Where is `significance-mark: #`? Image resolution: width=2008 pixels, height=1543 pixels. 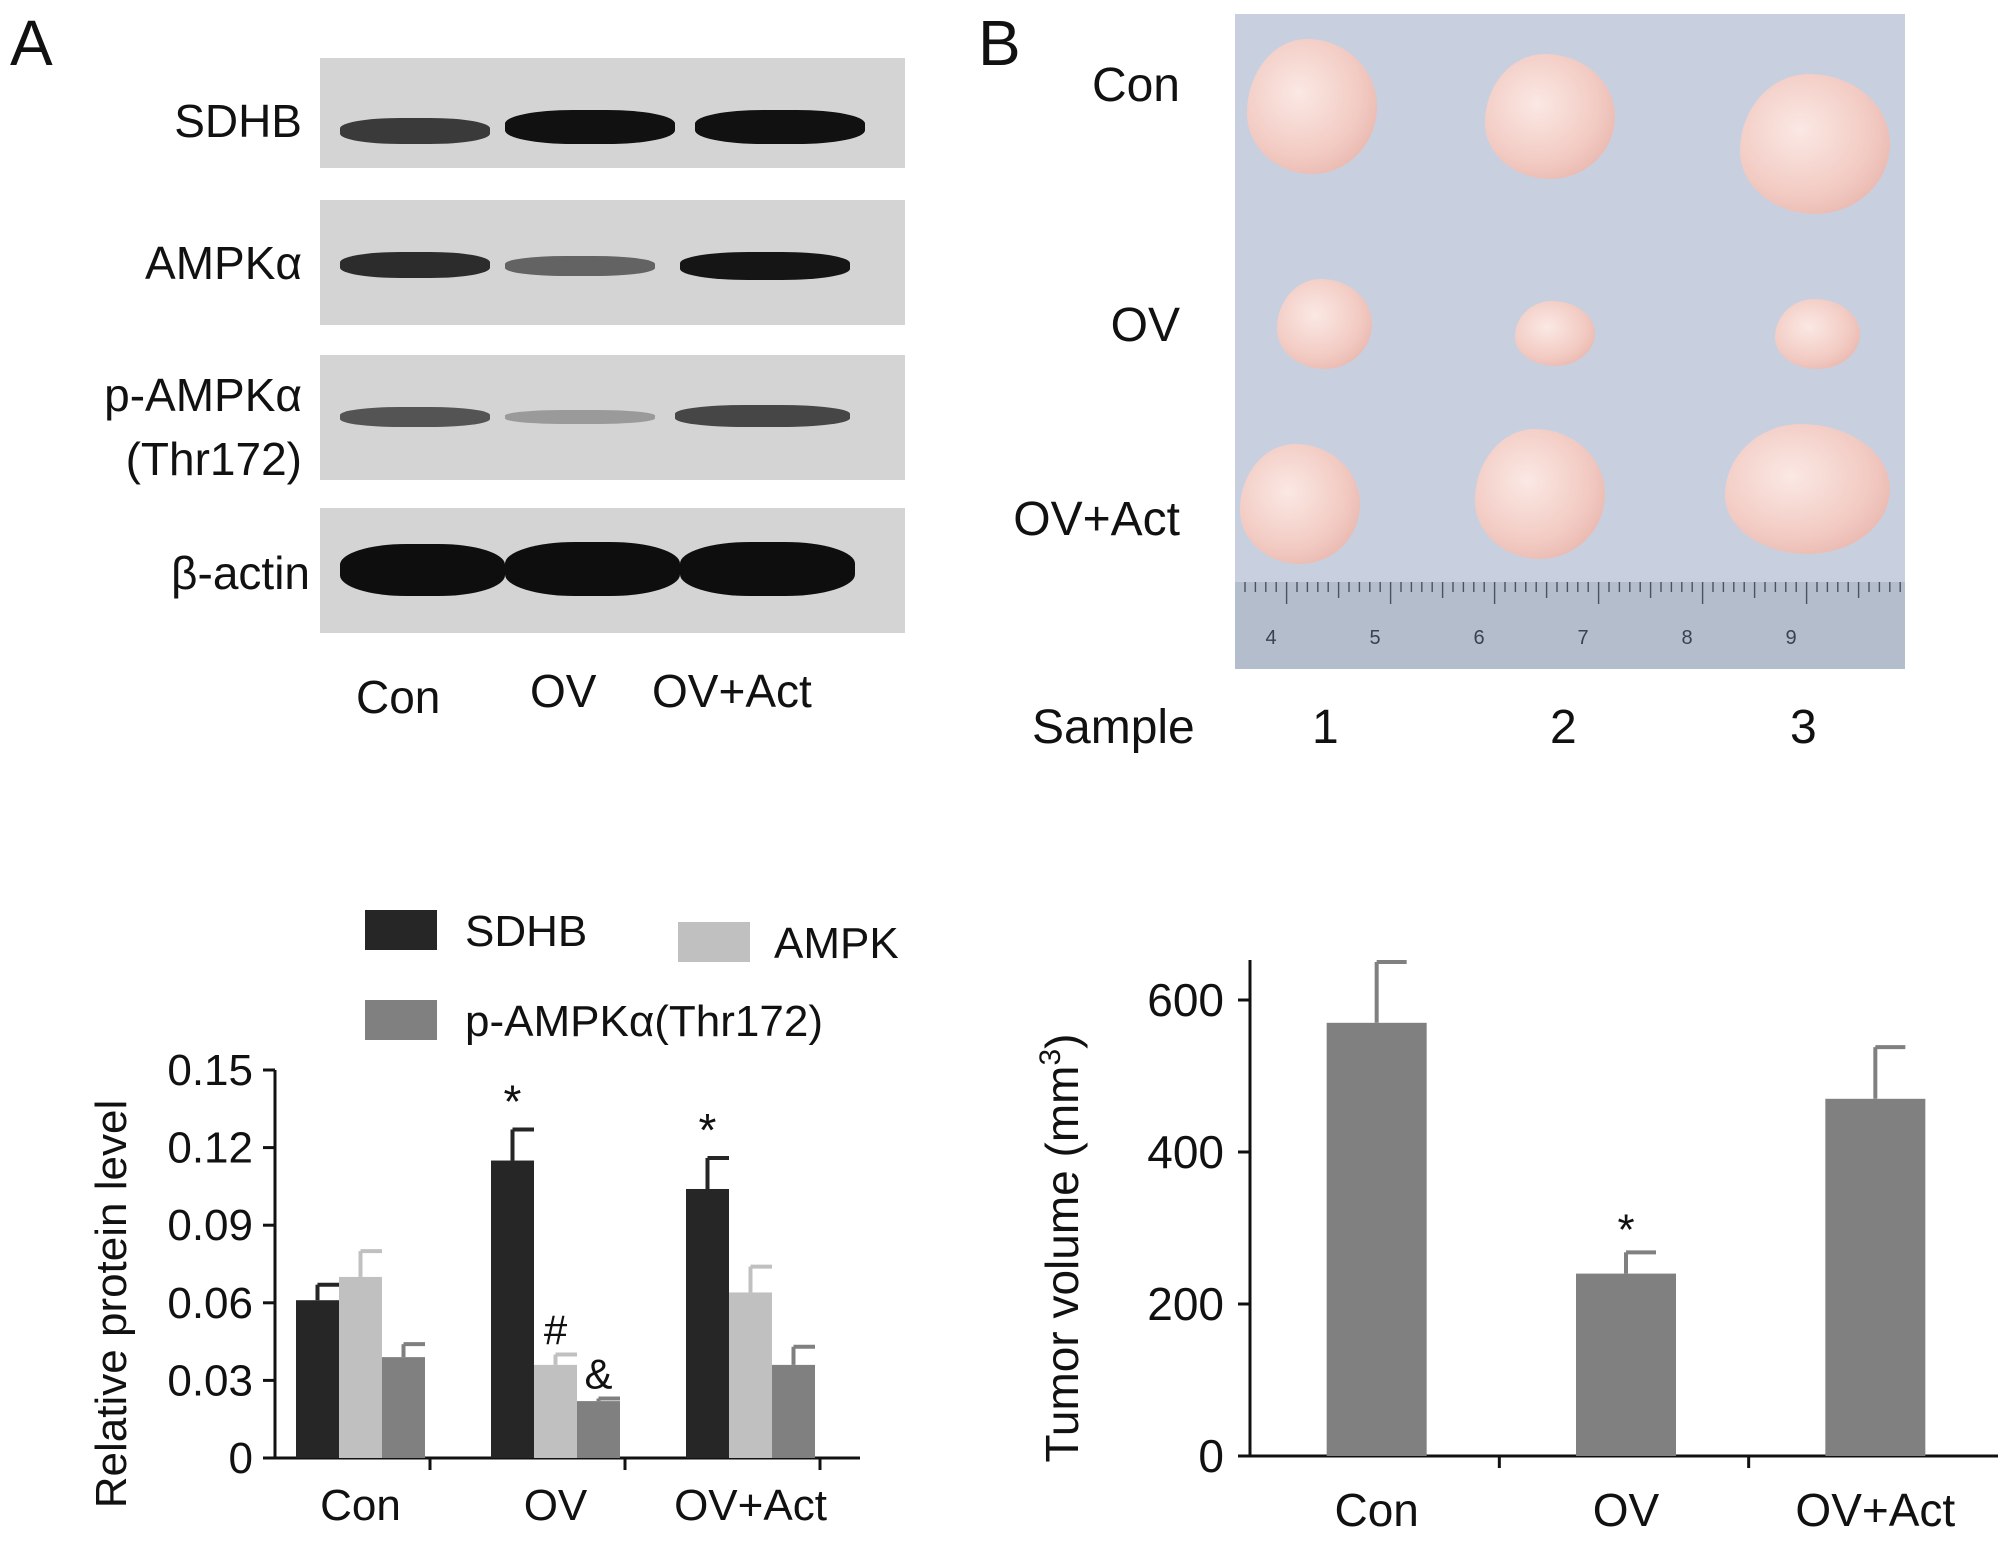 significance-mark: # is located at coordinates (556, 1330).